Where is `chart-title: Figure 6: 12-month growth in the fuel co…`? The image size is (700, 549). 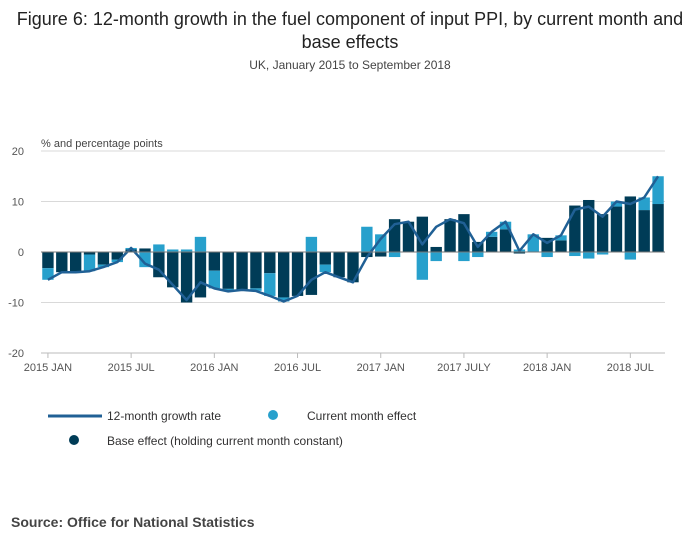 chart-title: Figure 6: 12-month growth in the fuel co… is located at coordinates (350, 30).